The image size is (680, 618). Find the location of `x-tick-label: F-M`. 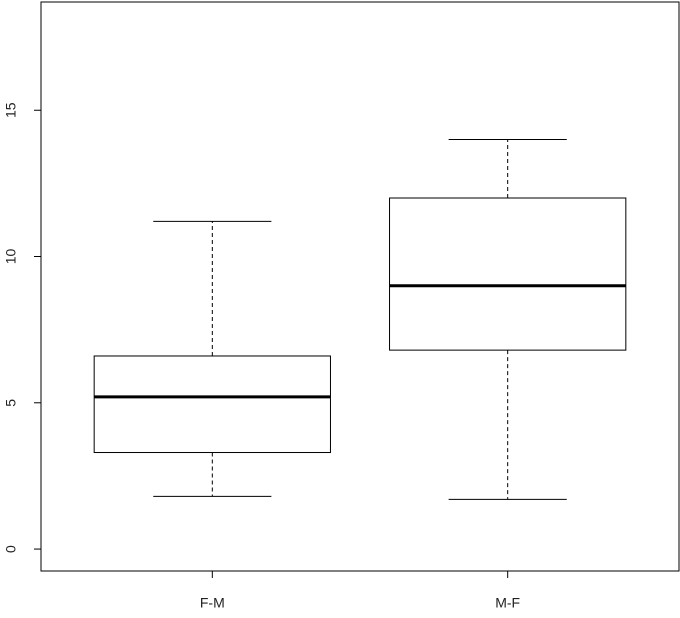

x-tick-label: F-M is located at coordinates (212, 603).